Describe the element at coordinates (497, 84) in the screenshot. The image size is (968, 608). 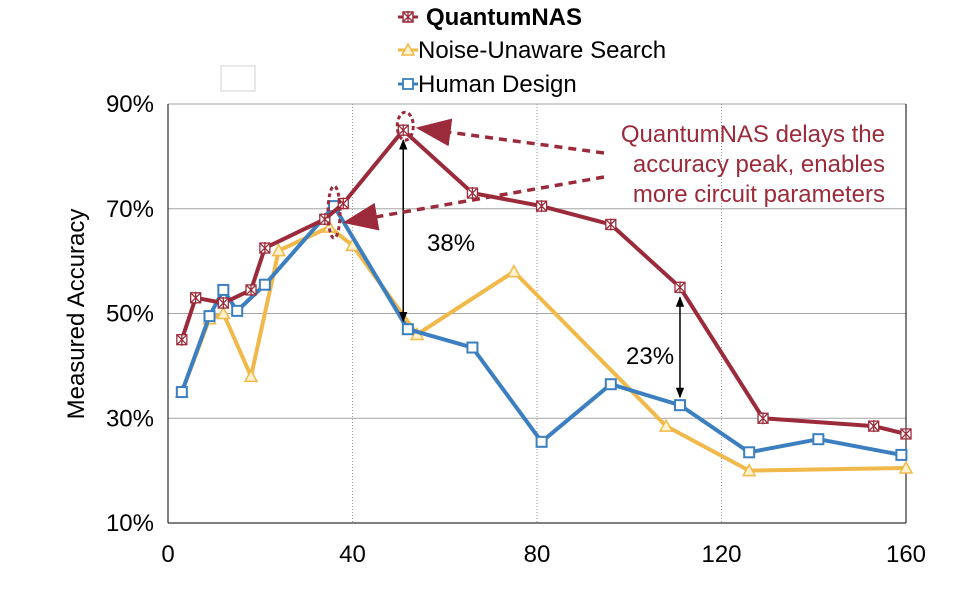
I see `legend-label-human-design: Human Design` at that location.